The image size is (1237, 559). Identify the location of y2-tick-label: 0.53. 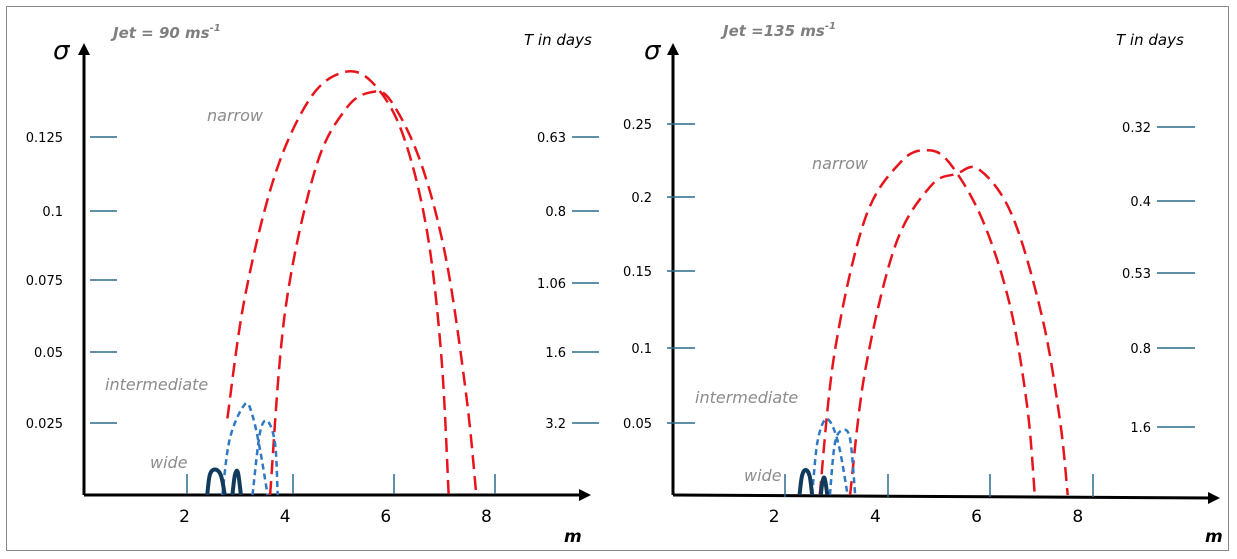
(1136, 274).